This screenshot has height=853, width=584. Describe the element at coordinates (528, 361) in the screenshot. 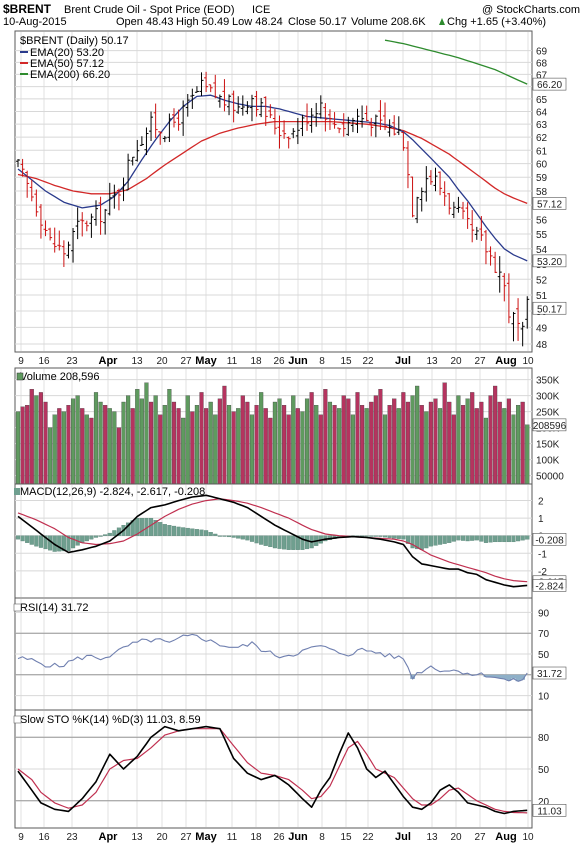

I see `x-axis-label-top: 10` at that location.